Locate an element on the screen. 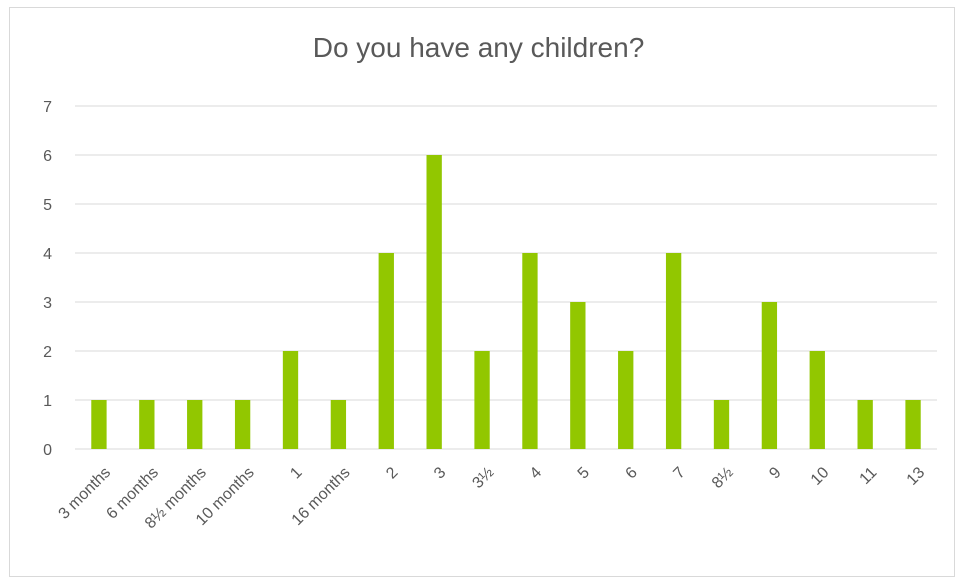 This screenshot has height=580, width=957. y-tick-label: 7 is located at coordinates (47, 107).